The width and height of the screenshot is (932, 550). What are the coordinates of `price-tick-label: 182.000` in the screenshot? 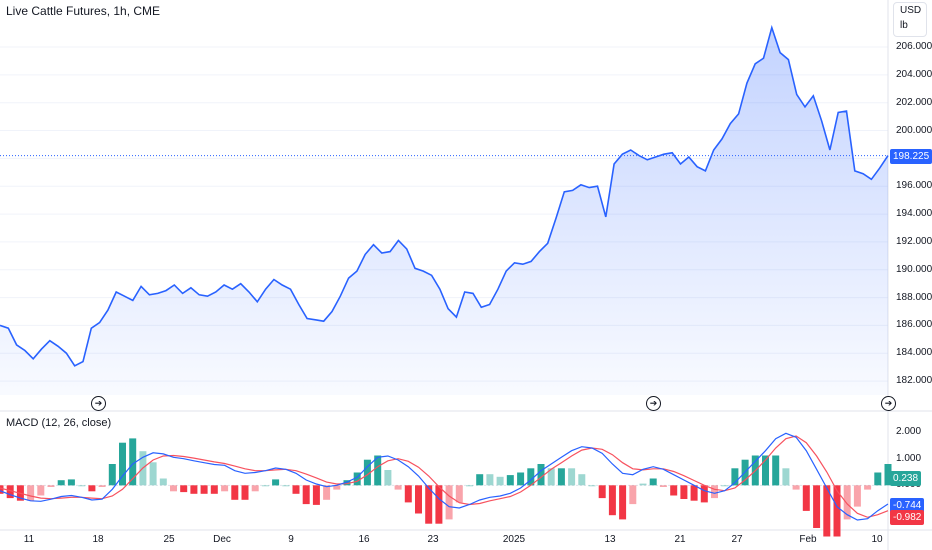 It's located at (914, 381).